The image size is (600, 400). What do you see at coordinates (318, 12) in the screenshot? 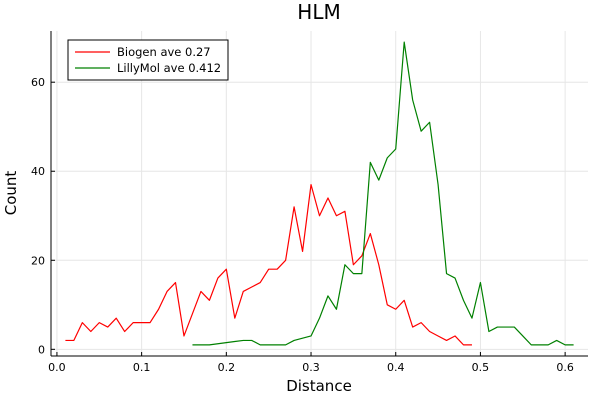
I see `chart-title: HLM` at bounding box center [318, 12].